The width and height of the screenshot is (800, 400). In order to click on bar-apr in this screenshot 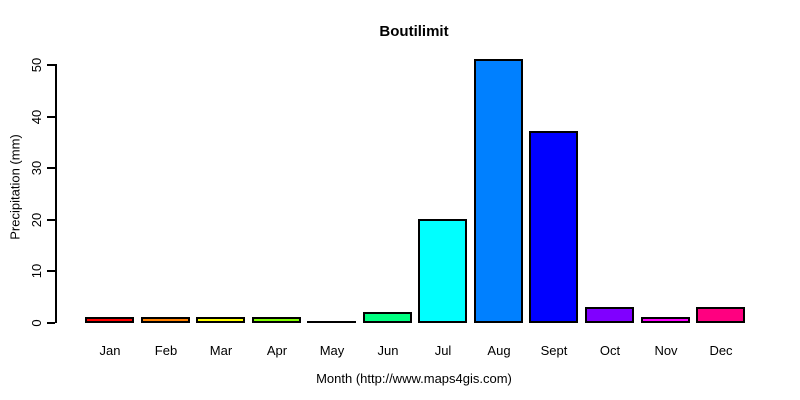, I will do `click(276, 320)`.